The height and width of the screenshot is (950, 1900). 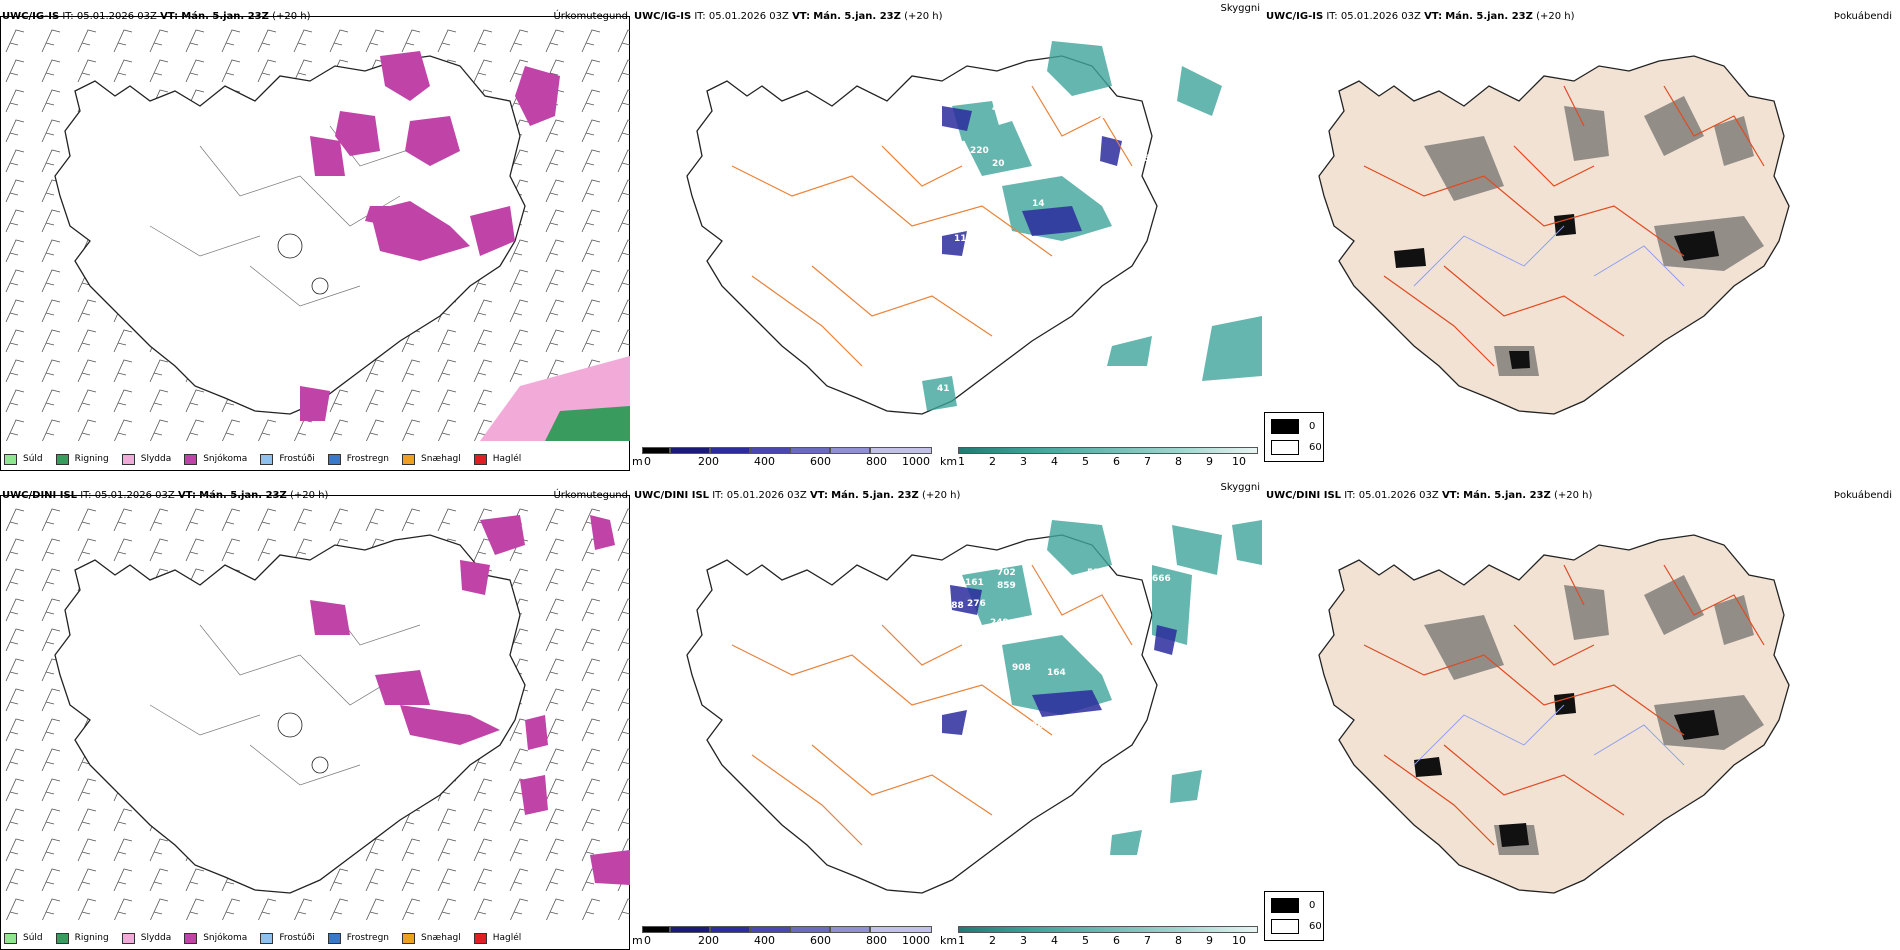 What do you see at coordinates (1123, 239) in the screenshot?
I see `vis-label: 12` at bounding box center [1123, 239].